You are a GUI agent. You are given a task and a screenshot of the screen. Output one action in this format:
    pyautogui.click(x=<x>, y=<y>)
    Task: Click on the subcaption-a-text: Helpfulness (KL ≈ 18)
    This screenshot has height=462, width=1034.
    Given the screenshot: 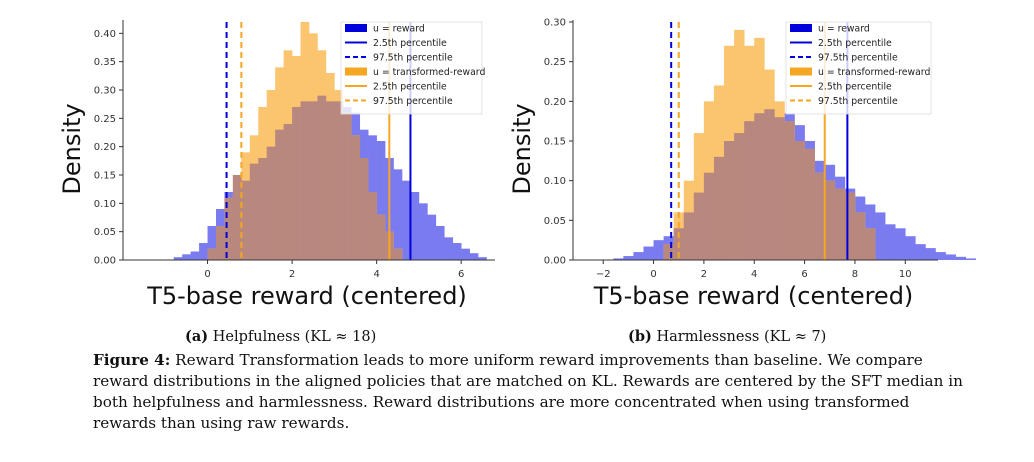 What is the action you would take?
    pyautogui.click(x=294, y=337)
    